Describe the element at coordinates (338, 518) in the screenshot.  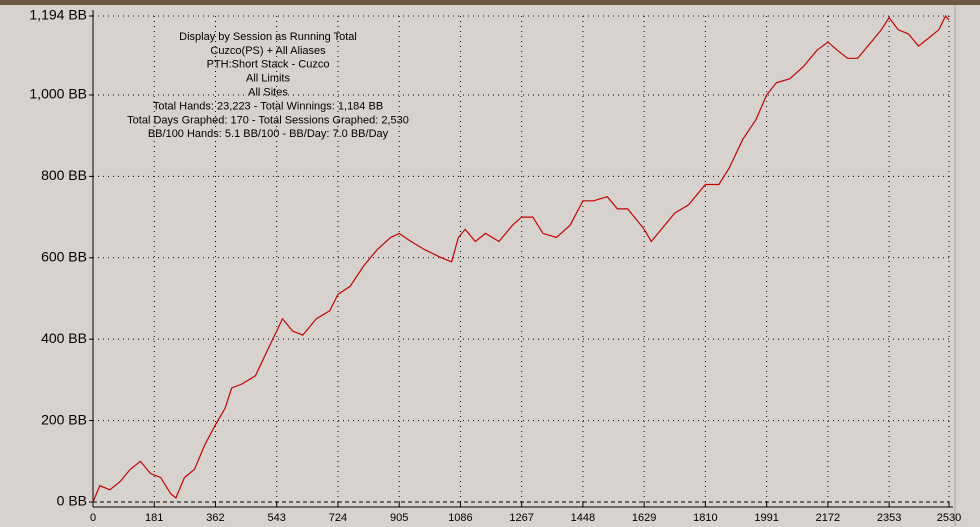
I see `x-tick-label: 724` at that location.